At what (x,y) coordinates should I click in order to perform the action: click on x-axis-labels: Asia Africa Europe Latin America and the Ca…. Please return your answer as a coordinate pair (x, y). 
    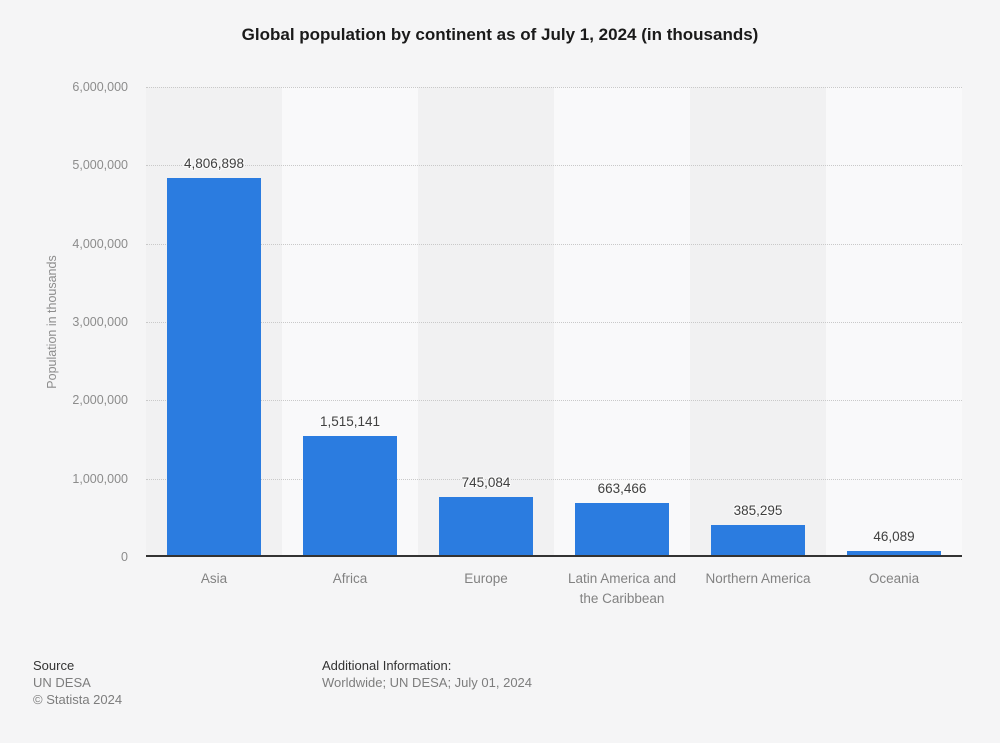
    Looking at the image, I should click on (554, 586).